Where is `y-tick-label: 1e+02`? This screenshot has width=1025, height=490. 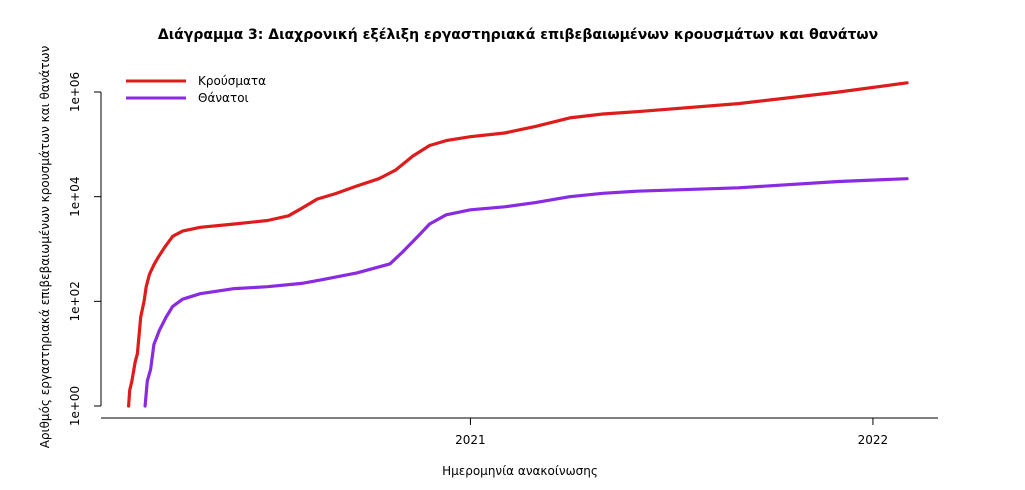 y-tick-label: 1e+02 is located at coordinates (75, 301).